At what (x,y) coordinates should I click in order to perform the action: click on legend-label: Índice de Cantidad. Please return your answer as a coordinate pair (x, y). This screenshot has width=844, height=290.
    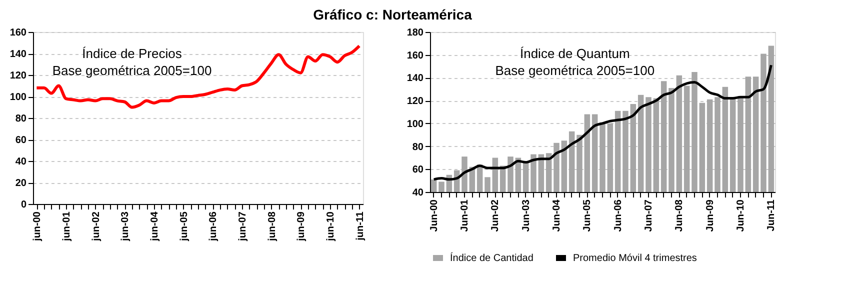
    Looking at the image, I should click on (492, 258).